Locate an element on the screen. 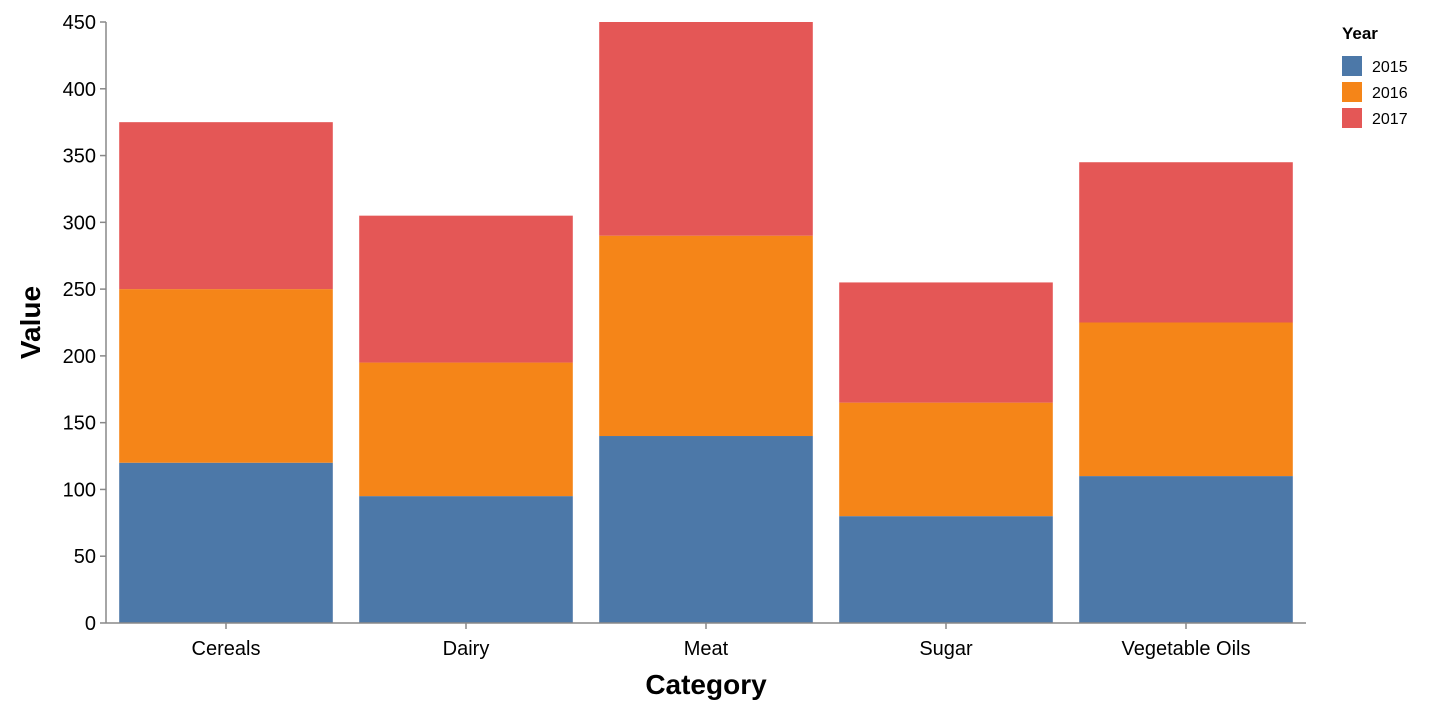 The image size is (1430, 708). y-tick-label: 150 is located at coordinates (79, 424).